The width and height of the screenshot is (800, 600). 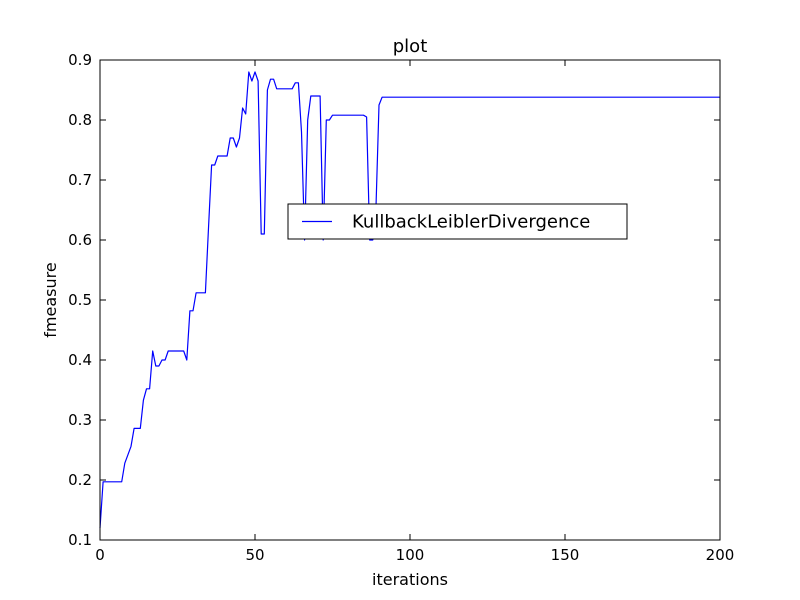 I want to click on legend: KullbackLeiblerDivergence, so click(x=457, y=221).